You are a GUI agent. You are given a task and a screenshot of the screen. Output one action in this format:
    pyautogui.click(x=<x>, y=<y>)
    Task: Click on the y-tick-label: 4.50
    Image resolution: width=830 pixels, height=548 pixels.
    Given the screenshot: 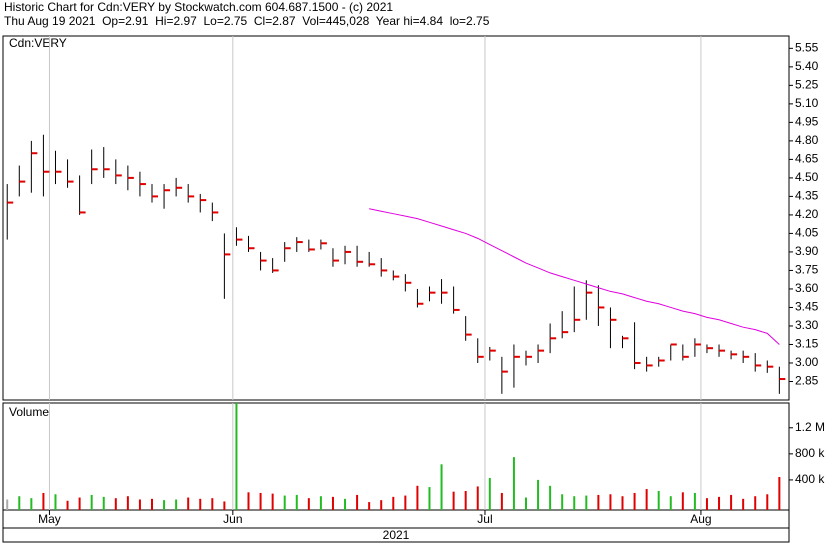 What is the action you would take?
    pyautogui.click(x=807, y=177)
    